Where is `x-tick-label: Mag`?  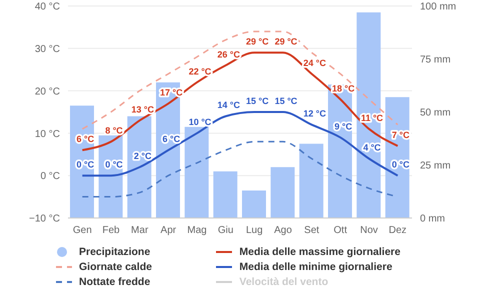
x-tick-label: Mag is located at coordinates (197, 230).